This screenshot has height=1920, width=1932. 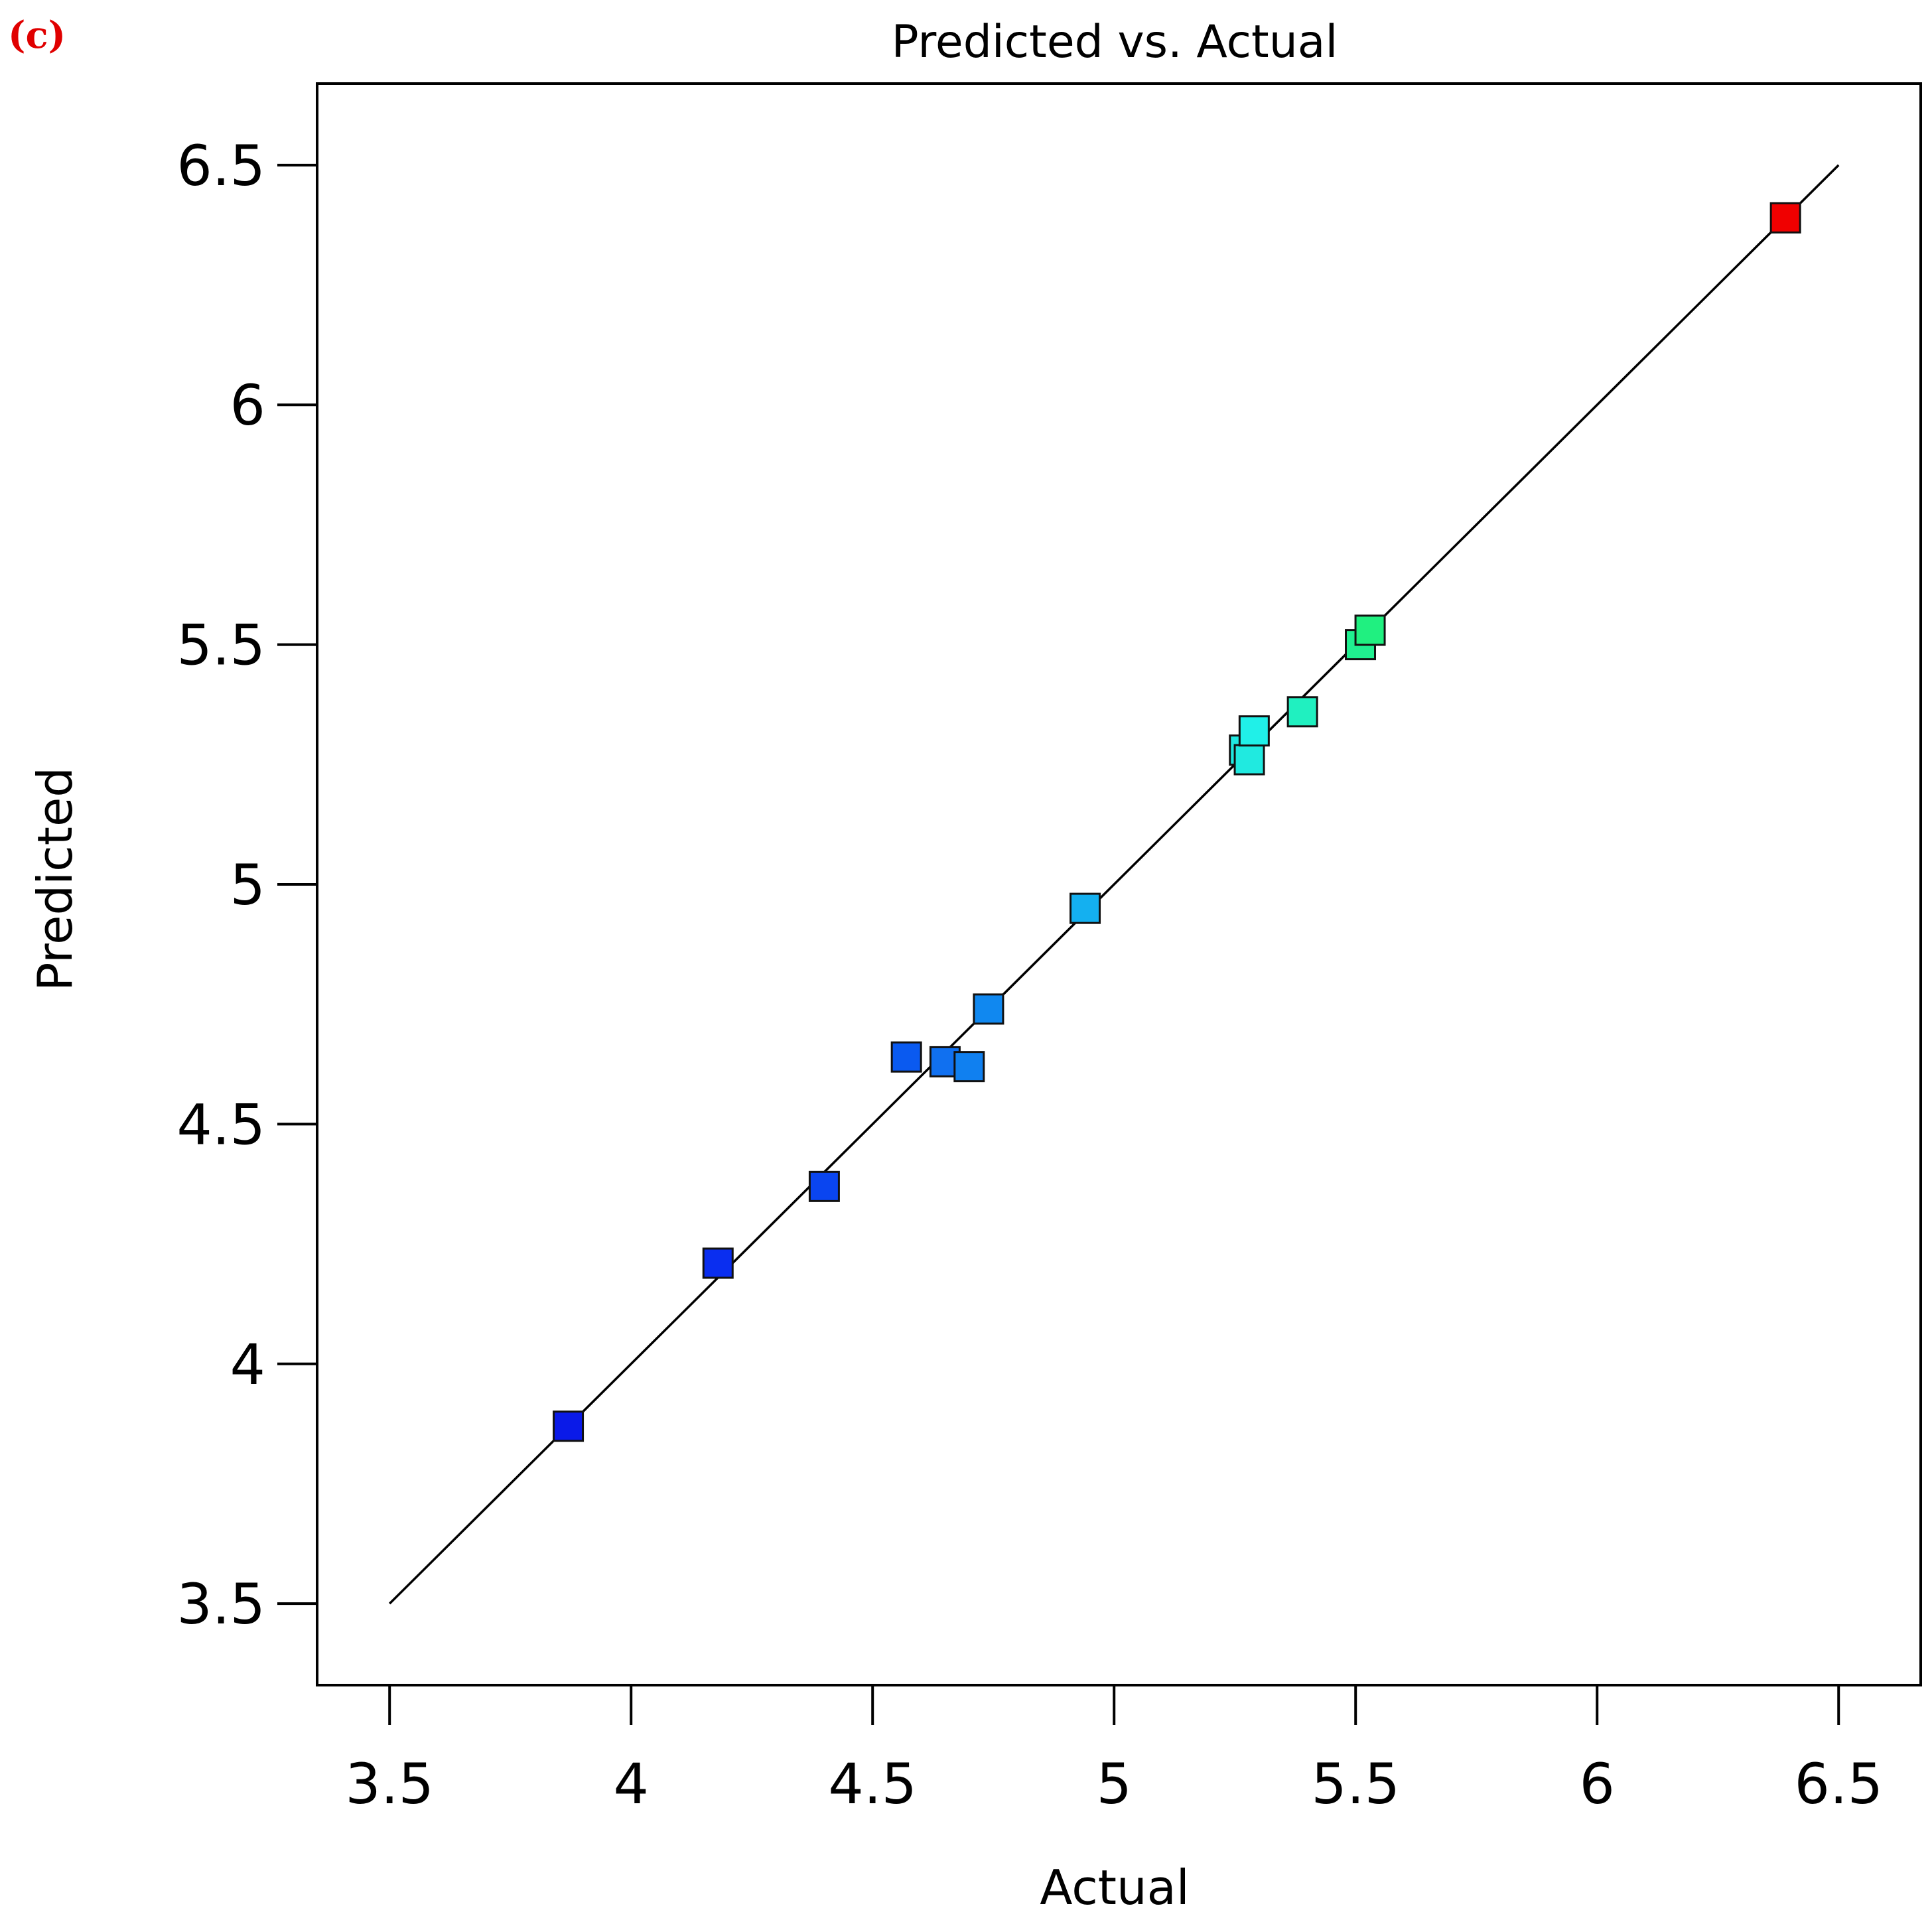 I want to click on x-axis-label: Actual, so click(x=1115, y=1888).